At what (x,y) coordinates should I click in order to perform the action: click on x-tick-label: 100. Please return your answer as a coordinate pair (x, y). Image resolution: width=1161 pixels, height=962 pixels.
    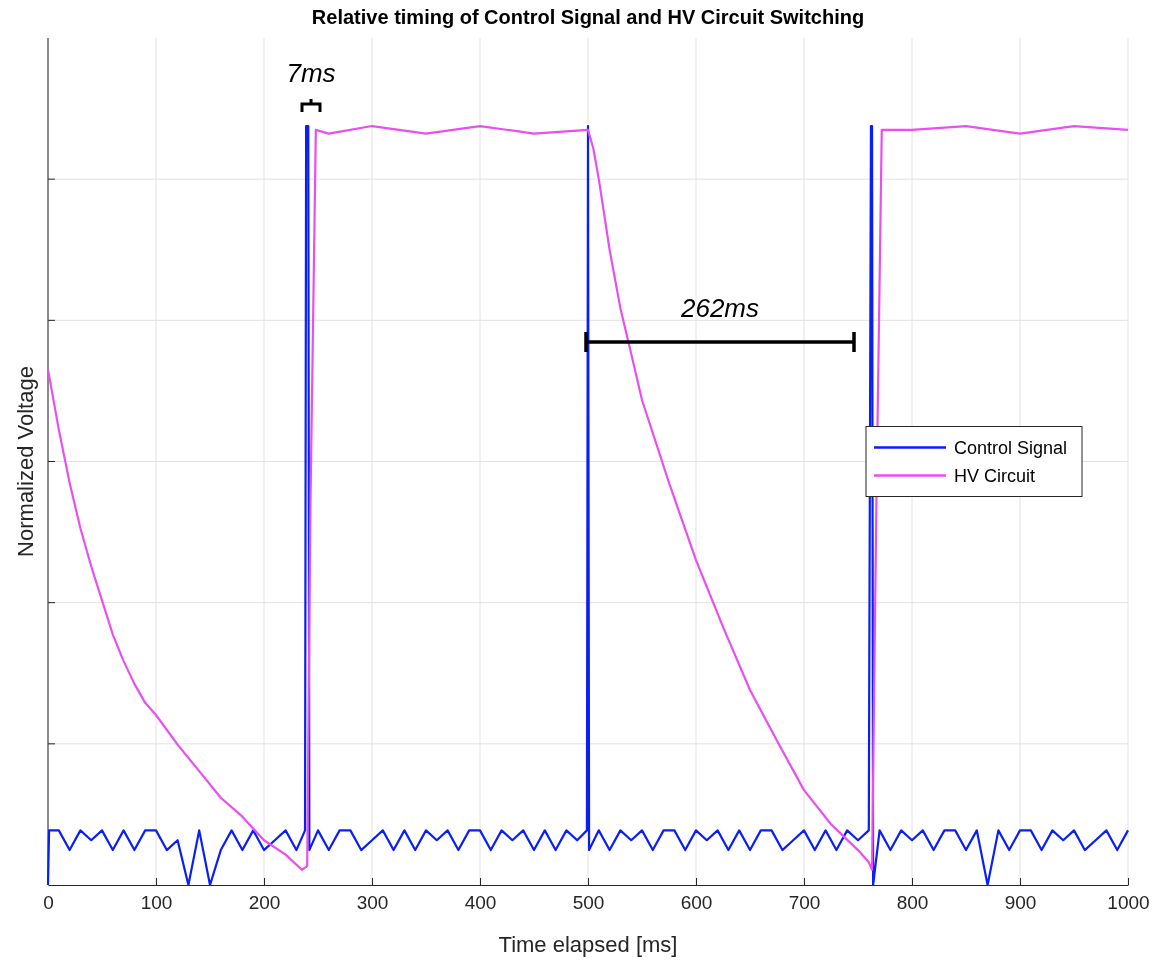
    Looking at the image, I should click on (156, 902).